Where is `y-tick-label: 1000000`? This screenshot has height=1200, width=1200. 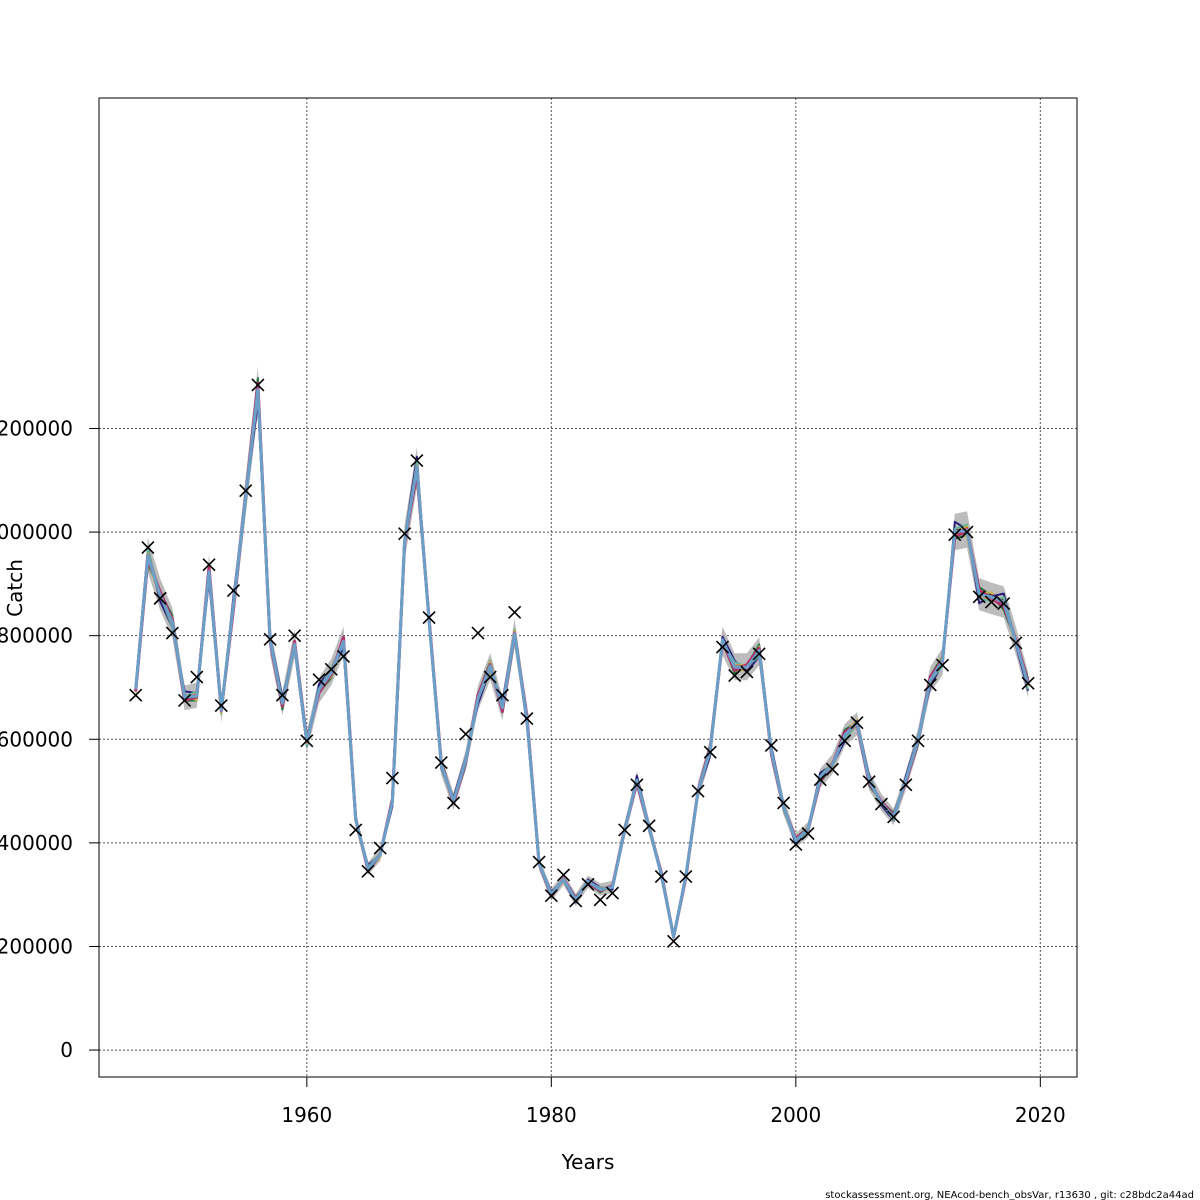
y-tick-label: 1000000 is located at coordinates (36, 532).